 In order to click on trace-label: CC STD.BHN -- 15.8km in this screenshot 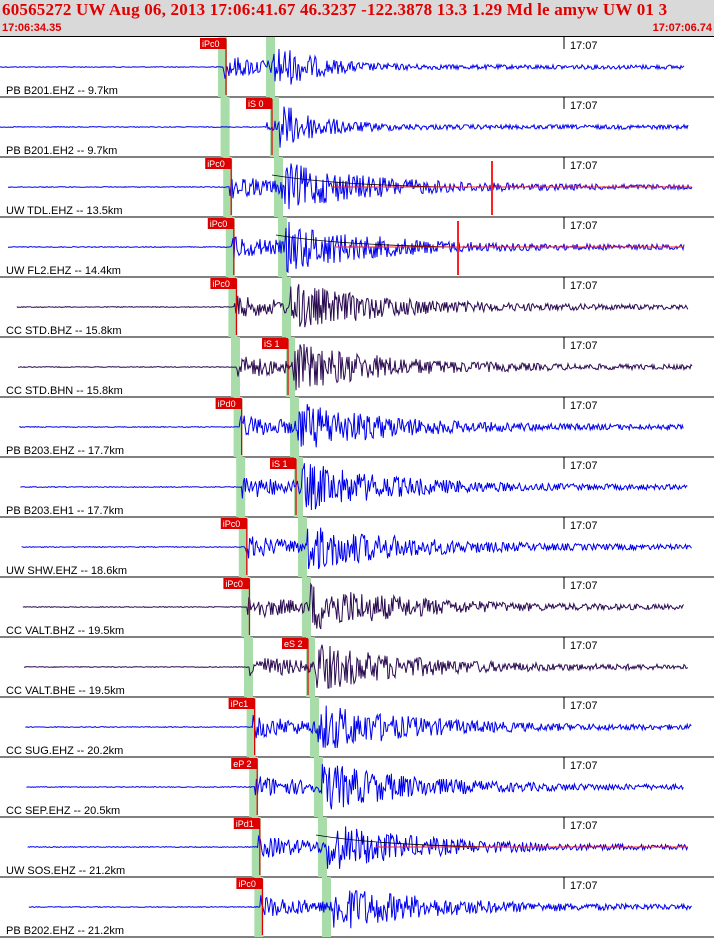, I will do `click(64, 391)`.